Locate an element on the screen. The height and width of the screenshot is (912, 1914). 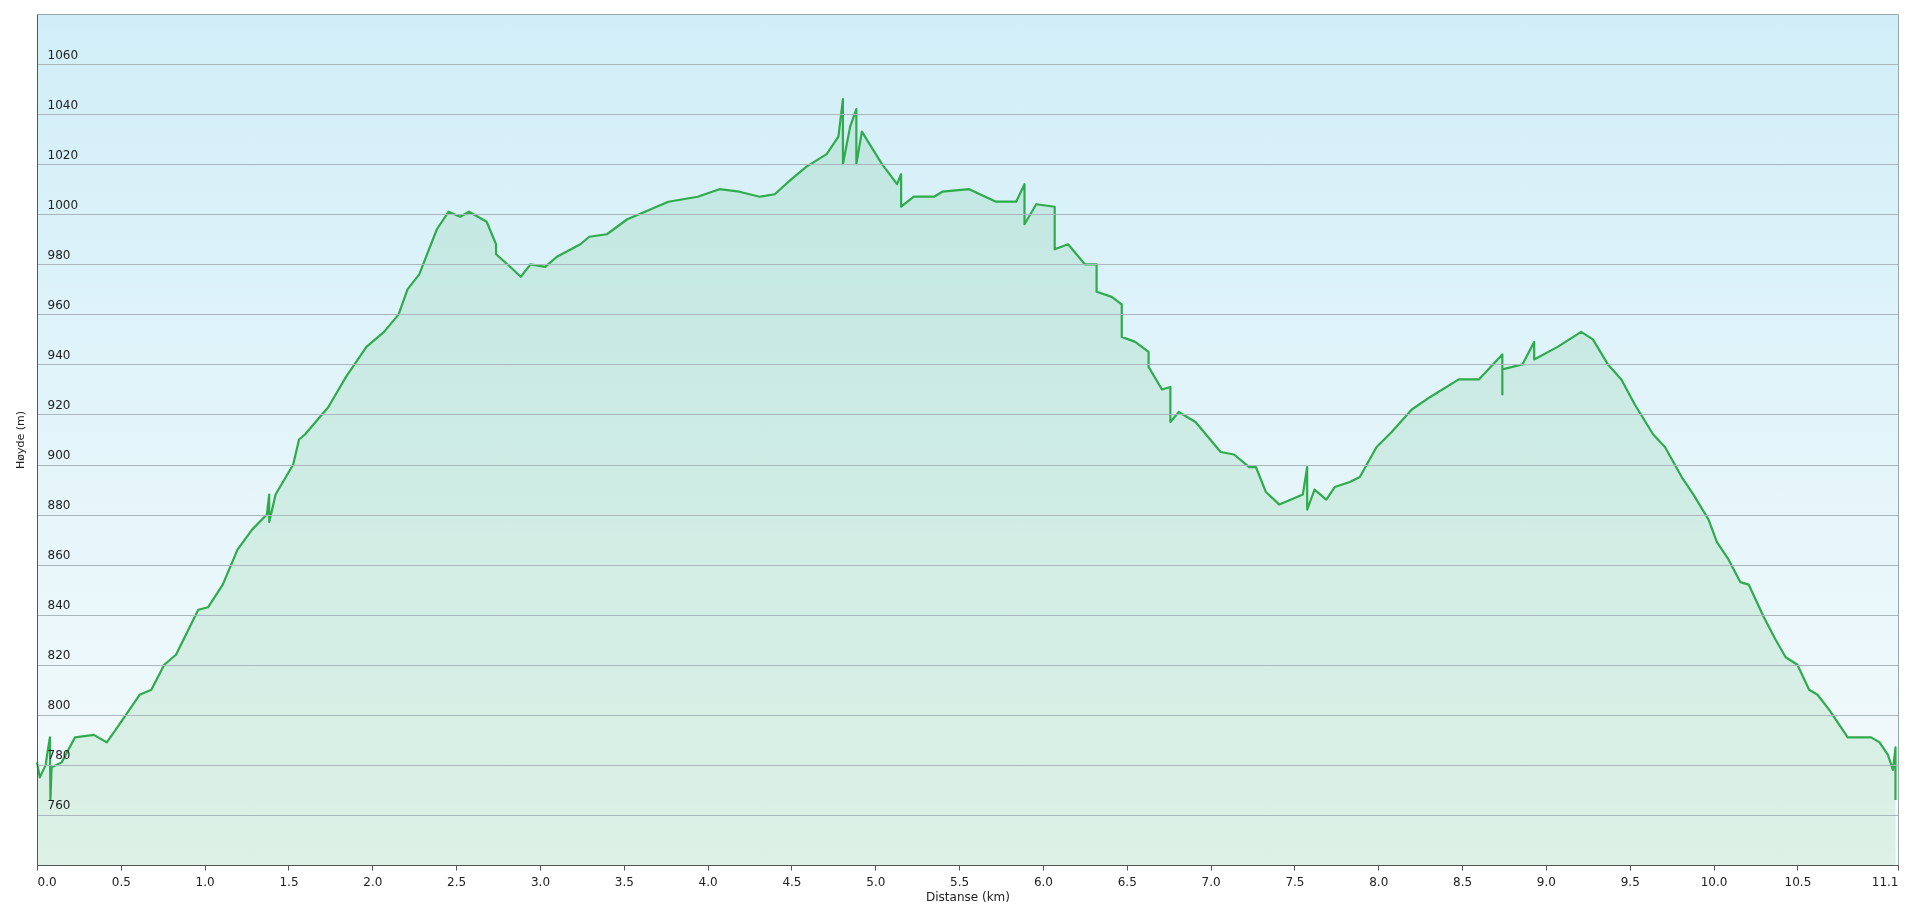
x-tick-label: 10.5 is located at coordinates (1798, 881).